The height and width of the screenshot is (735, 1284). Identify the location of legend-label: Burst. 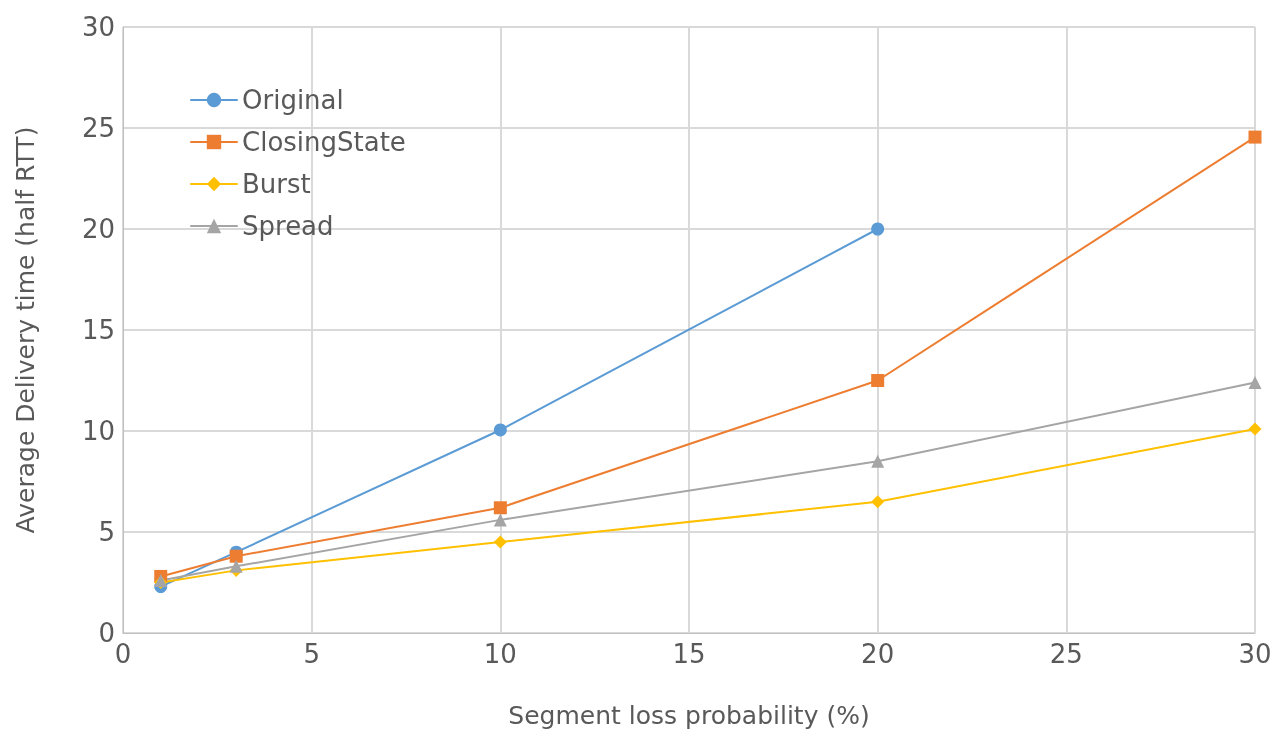
(276, 184).